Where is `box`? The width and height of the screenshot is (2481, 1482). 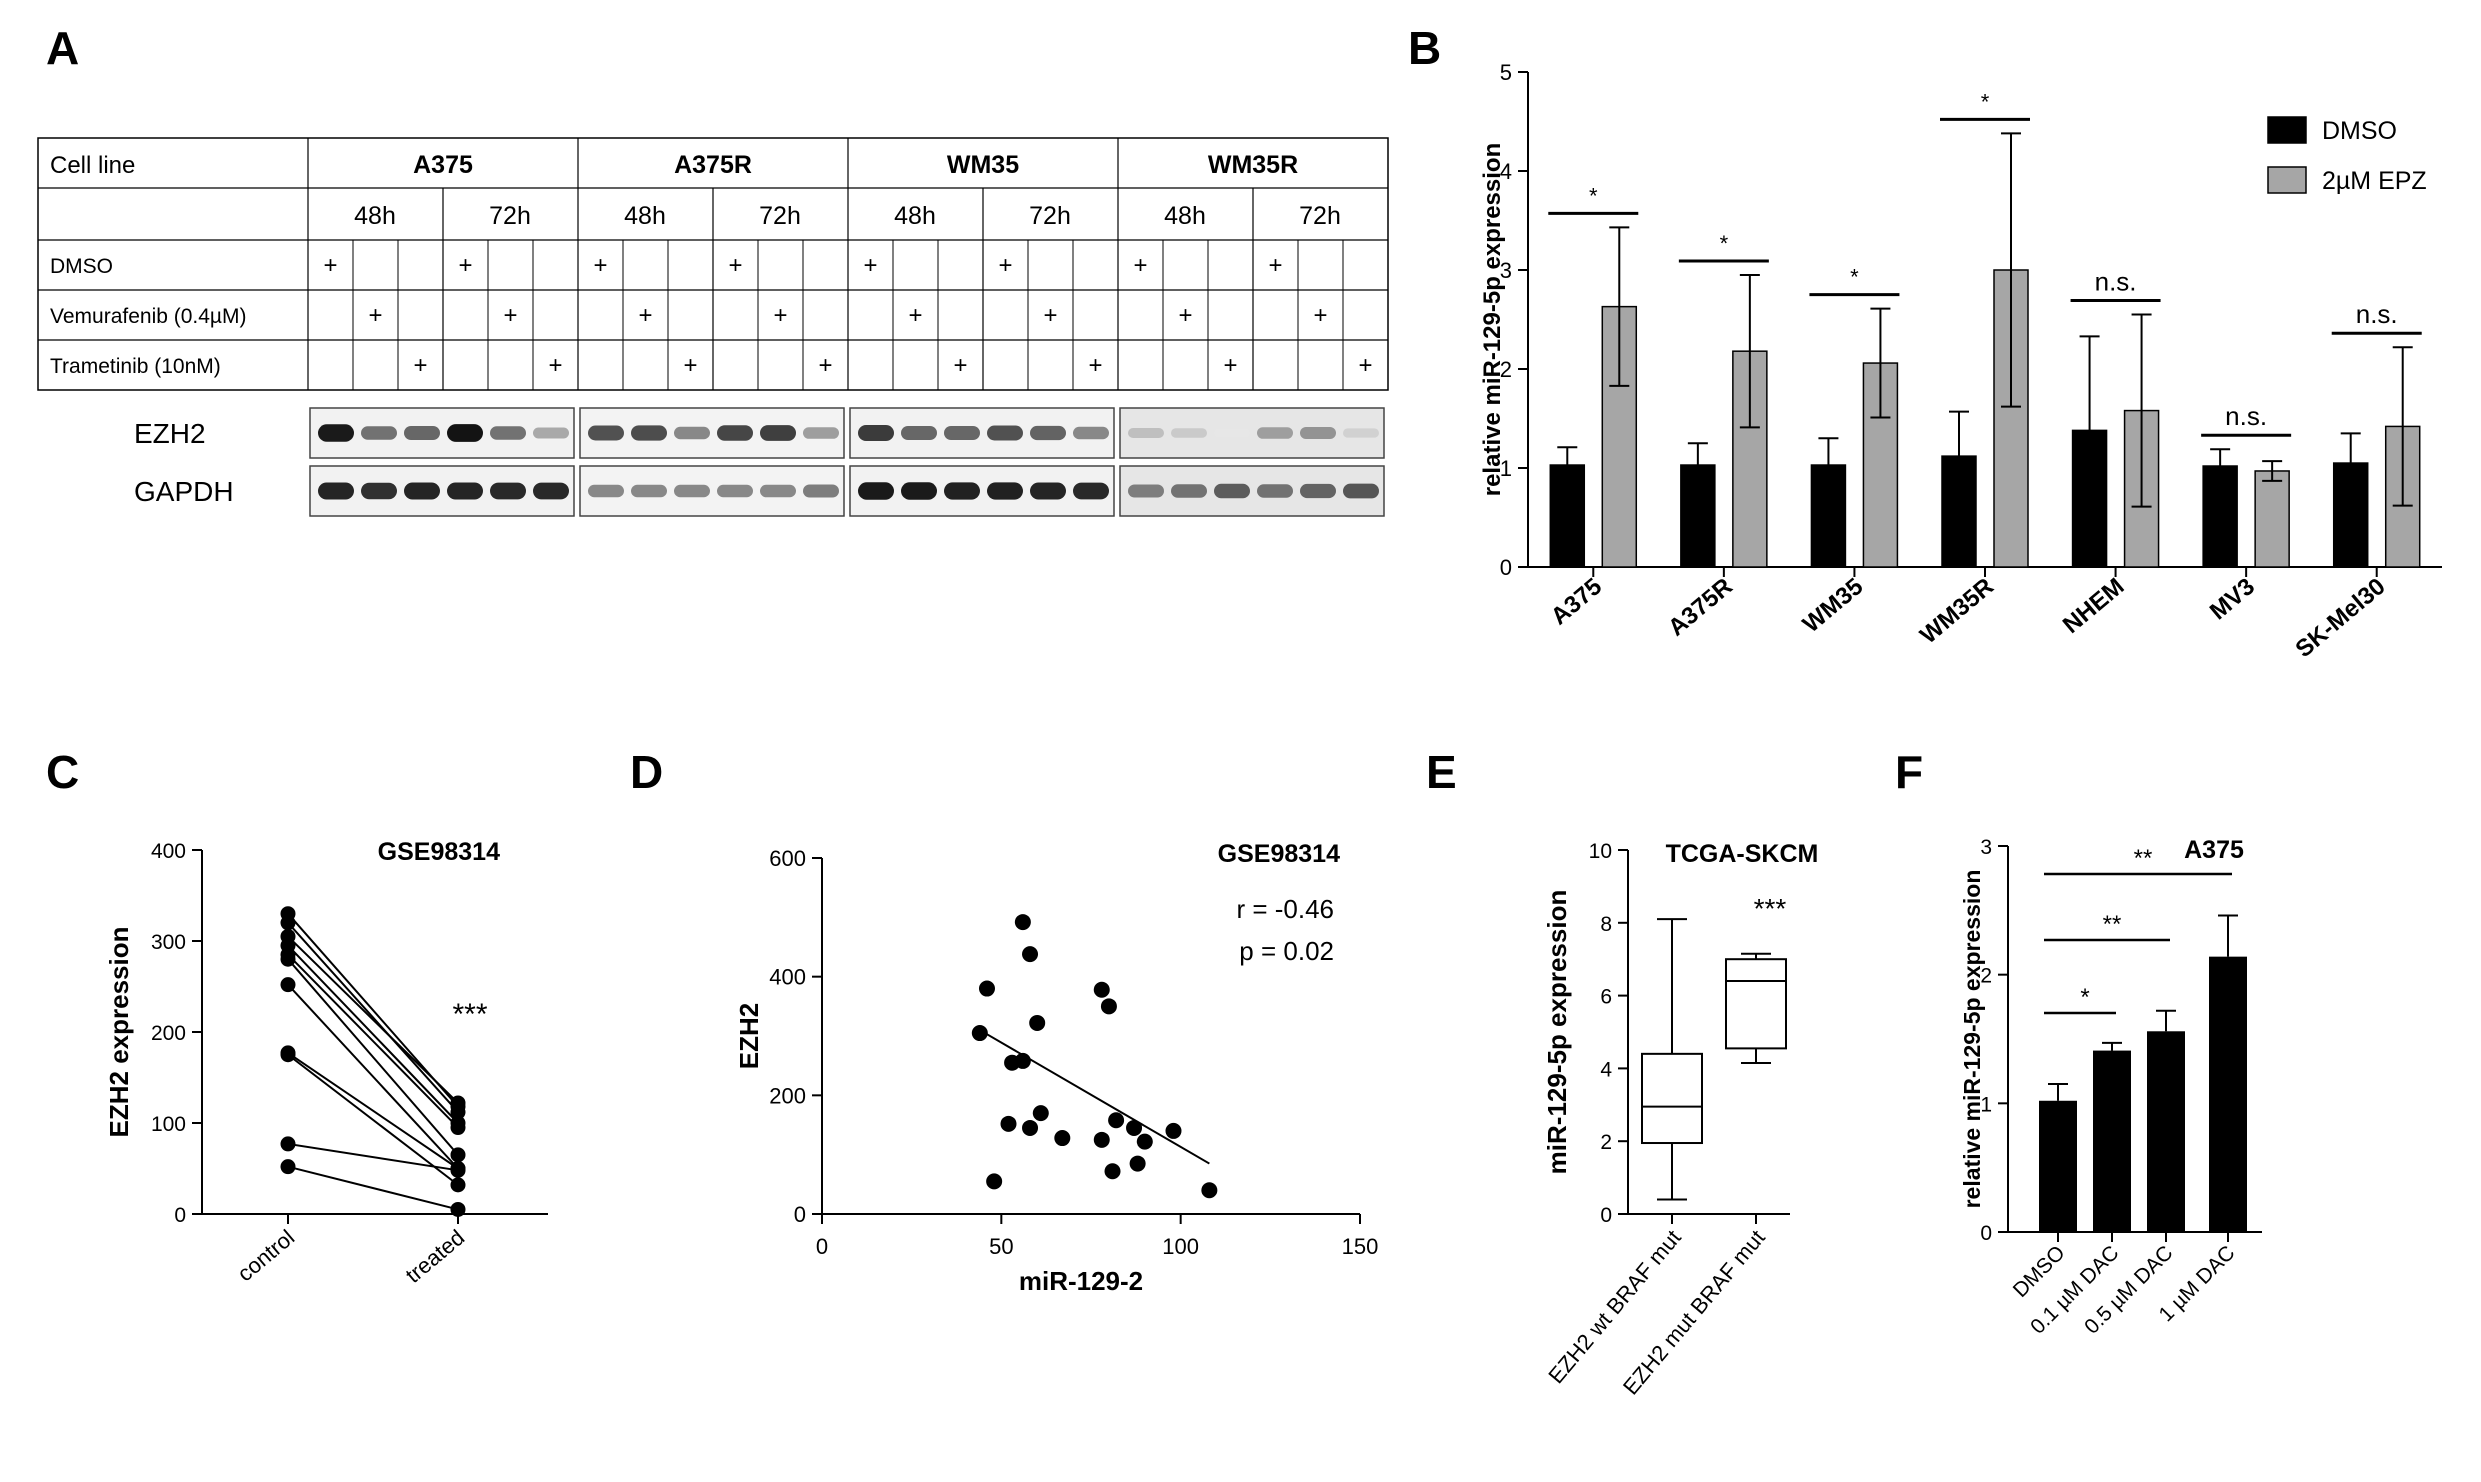 box is located at coordinates (1672, 1098).